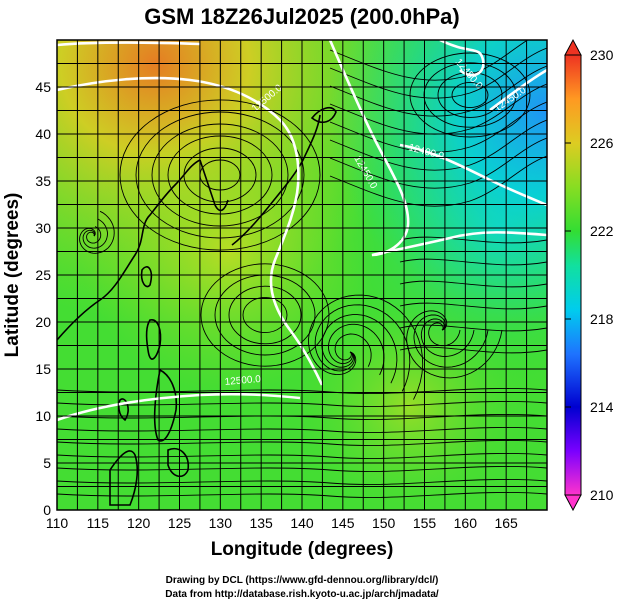  What do you see at coordinates (276, 180) in the screenshot?
I see `coastline-japan` at bounding box center [276, 180].